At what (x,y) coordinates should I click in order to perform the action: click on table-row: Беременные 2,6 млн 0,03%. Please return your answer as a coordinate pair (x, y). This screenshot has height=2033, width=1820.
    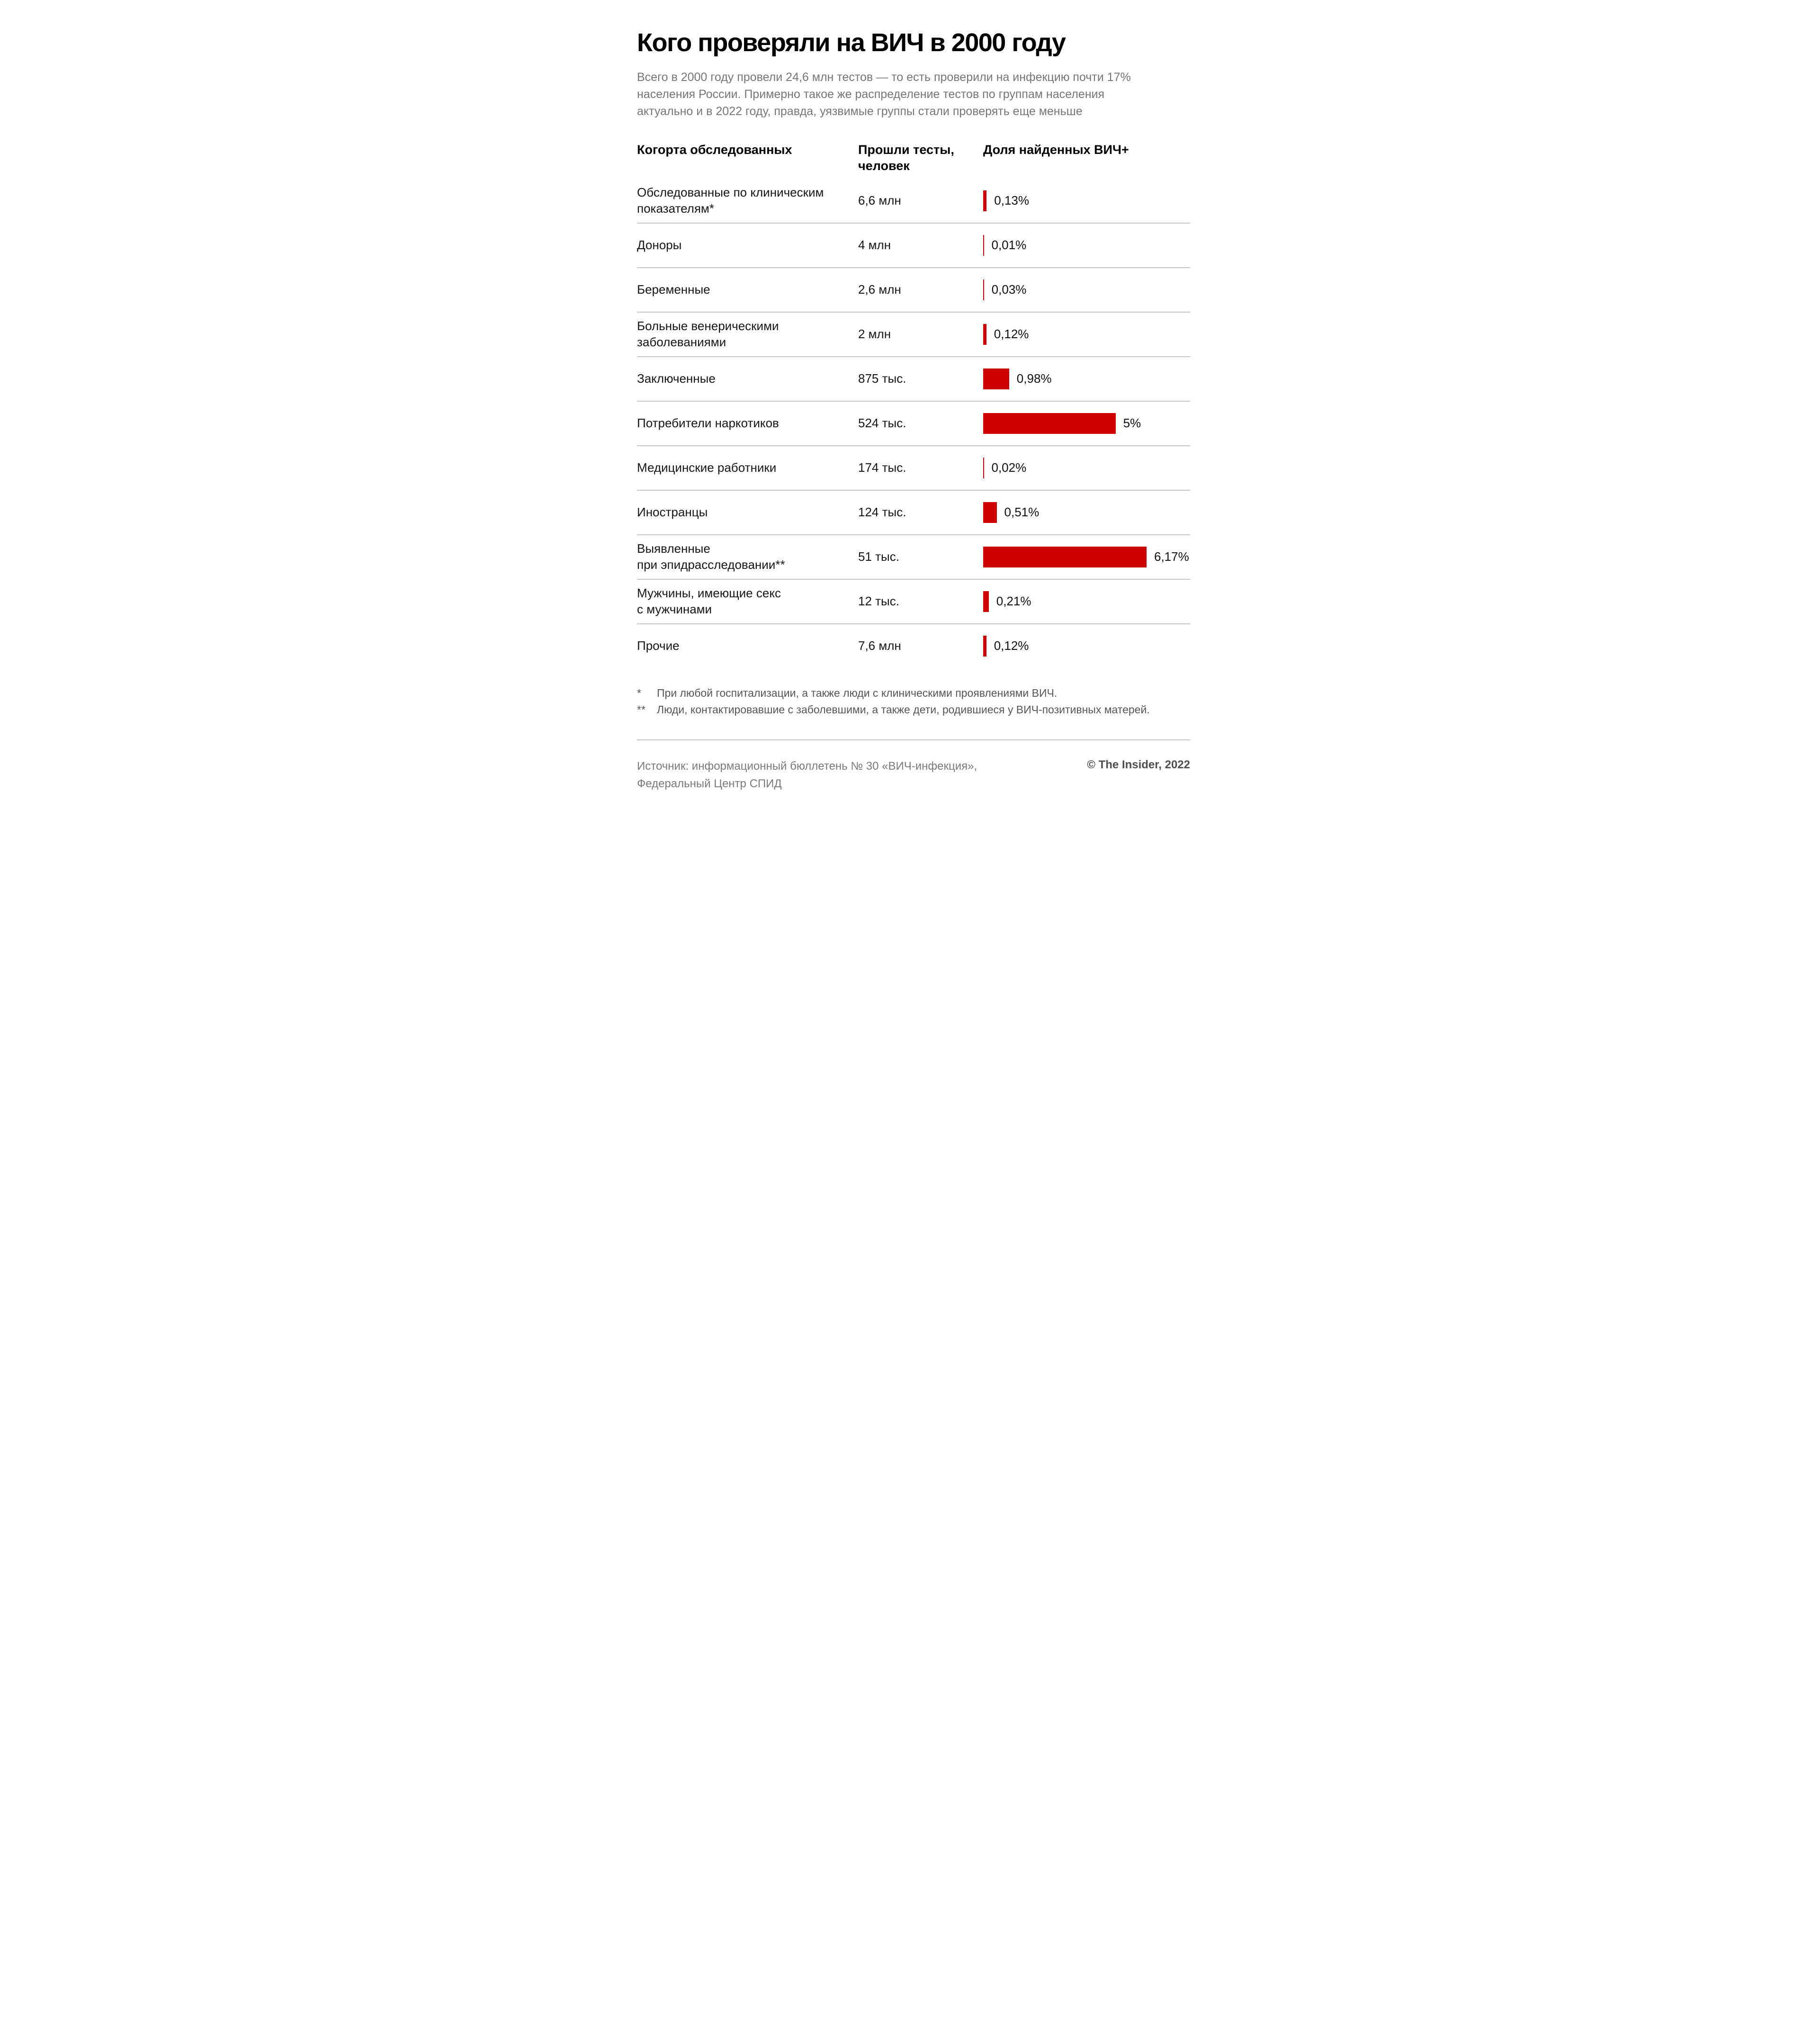
    Looking at the image, I should click on (913, 289).